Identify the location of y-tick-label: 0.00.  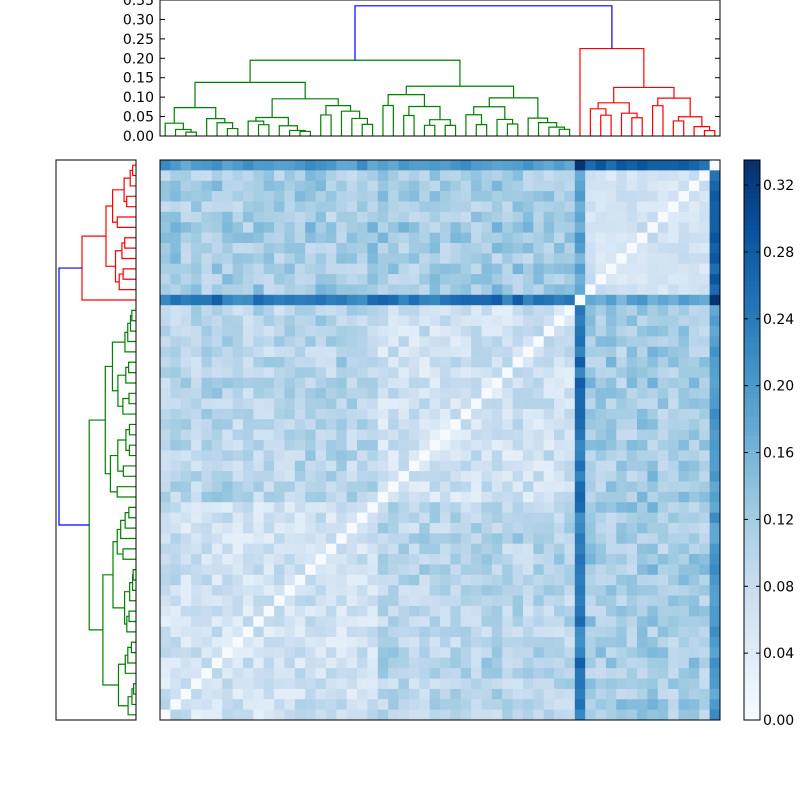
(138, 137).